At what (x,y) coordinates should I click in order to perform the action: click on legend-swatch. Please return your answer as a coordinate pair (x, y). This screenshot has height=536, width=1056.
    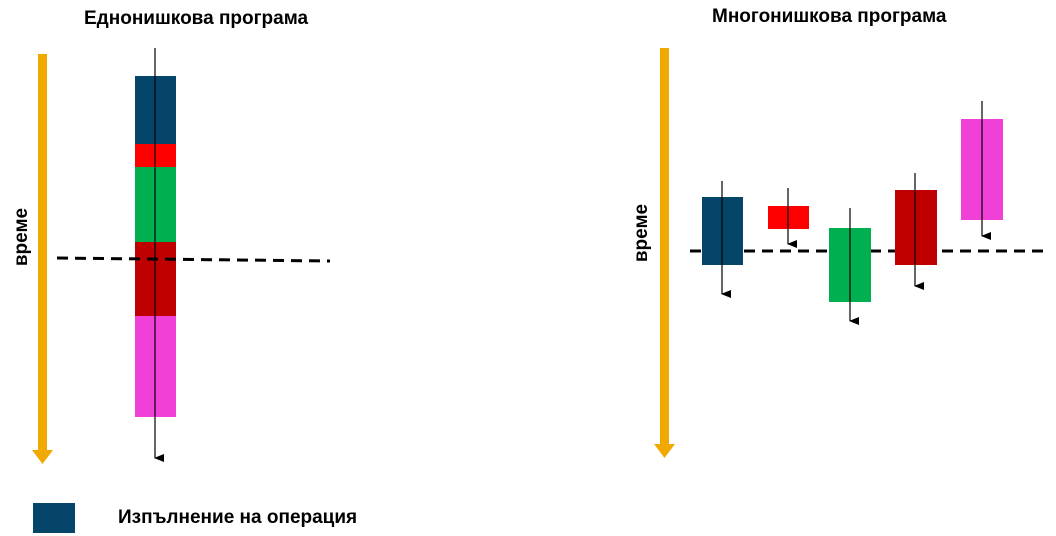
    Looking at the image, I should click on (54, 518).